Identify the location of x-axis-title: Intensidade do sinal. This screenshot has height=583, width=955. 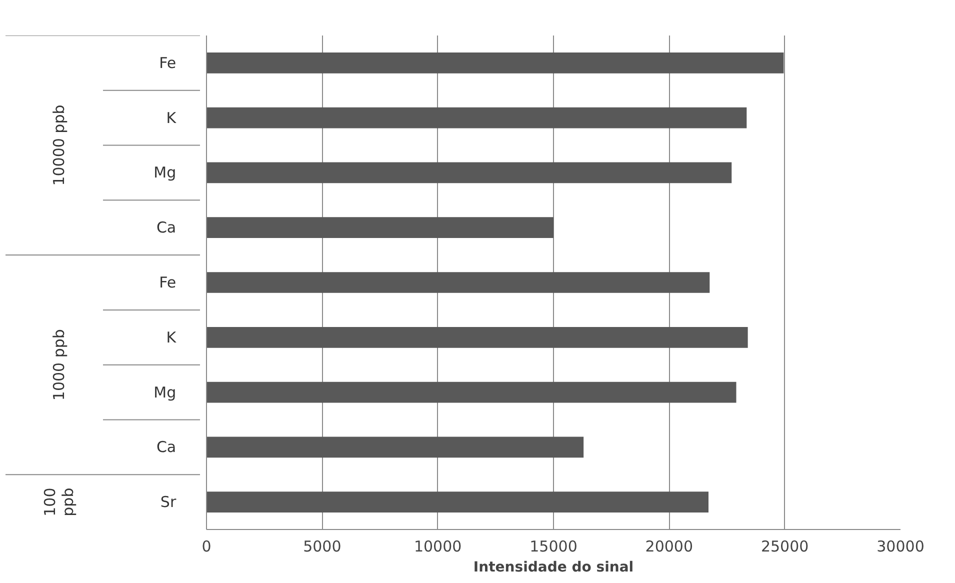
(553, 568).